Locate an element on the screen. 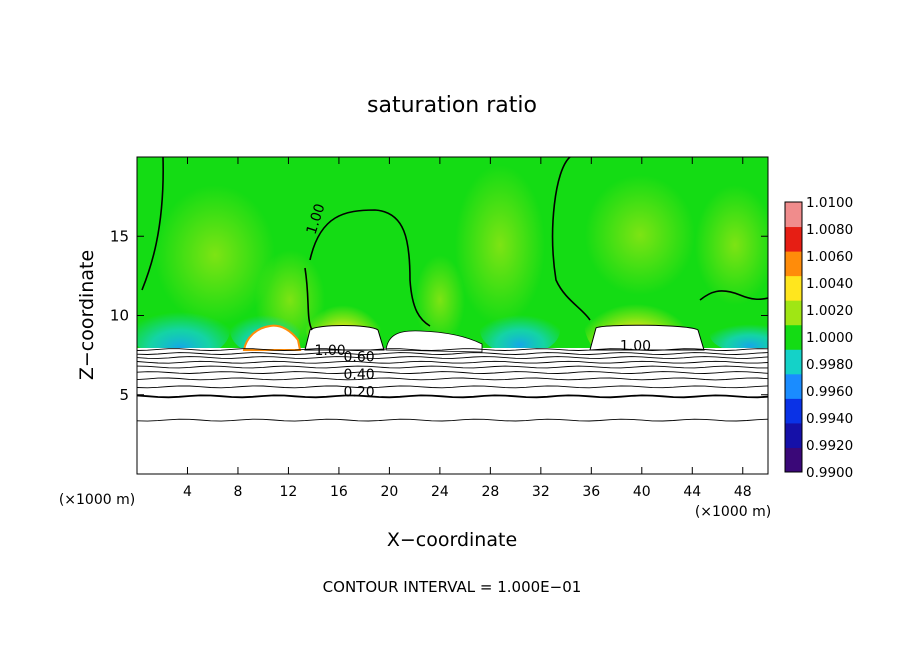  x-tick-label: 44 is located at coordinates (692, 492).